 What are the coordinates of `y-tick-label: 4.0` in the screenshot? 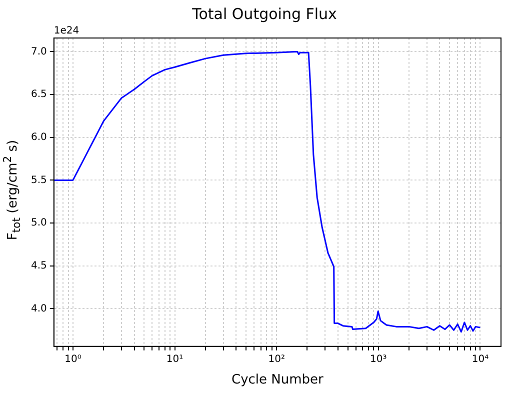 It's located at (38, 308).